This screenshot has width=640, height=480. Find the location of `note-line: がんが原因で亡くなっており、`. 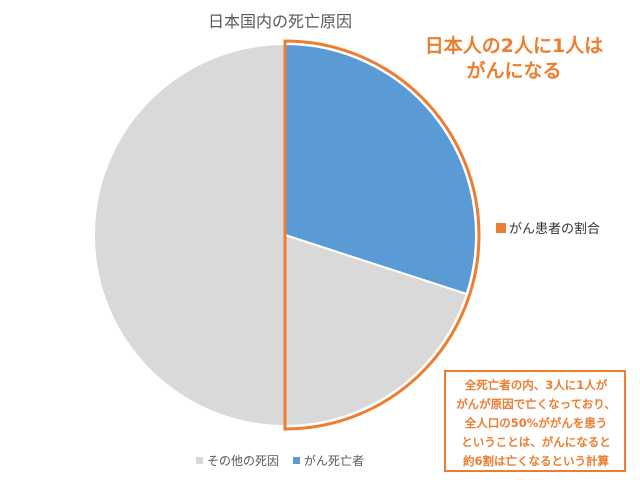

note-line: がんが原因で亡くなっており、 is located at coordinates (536, 404).